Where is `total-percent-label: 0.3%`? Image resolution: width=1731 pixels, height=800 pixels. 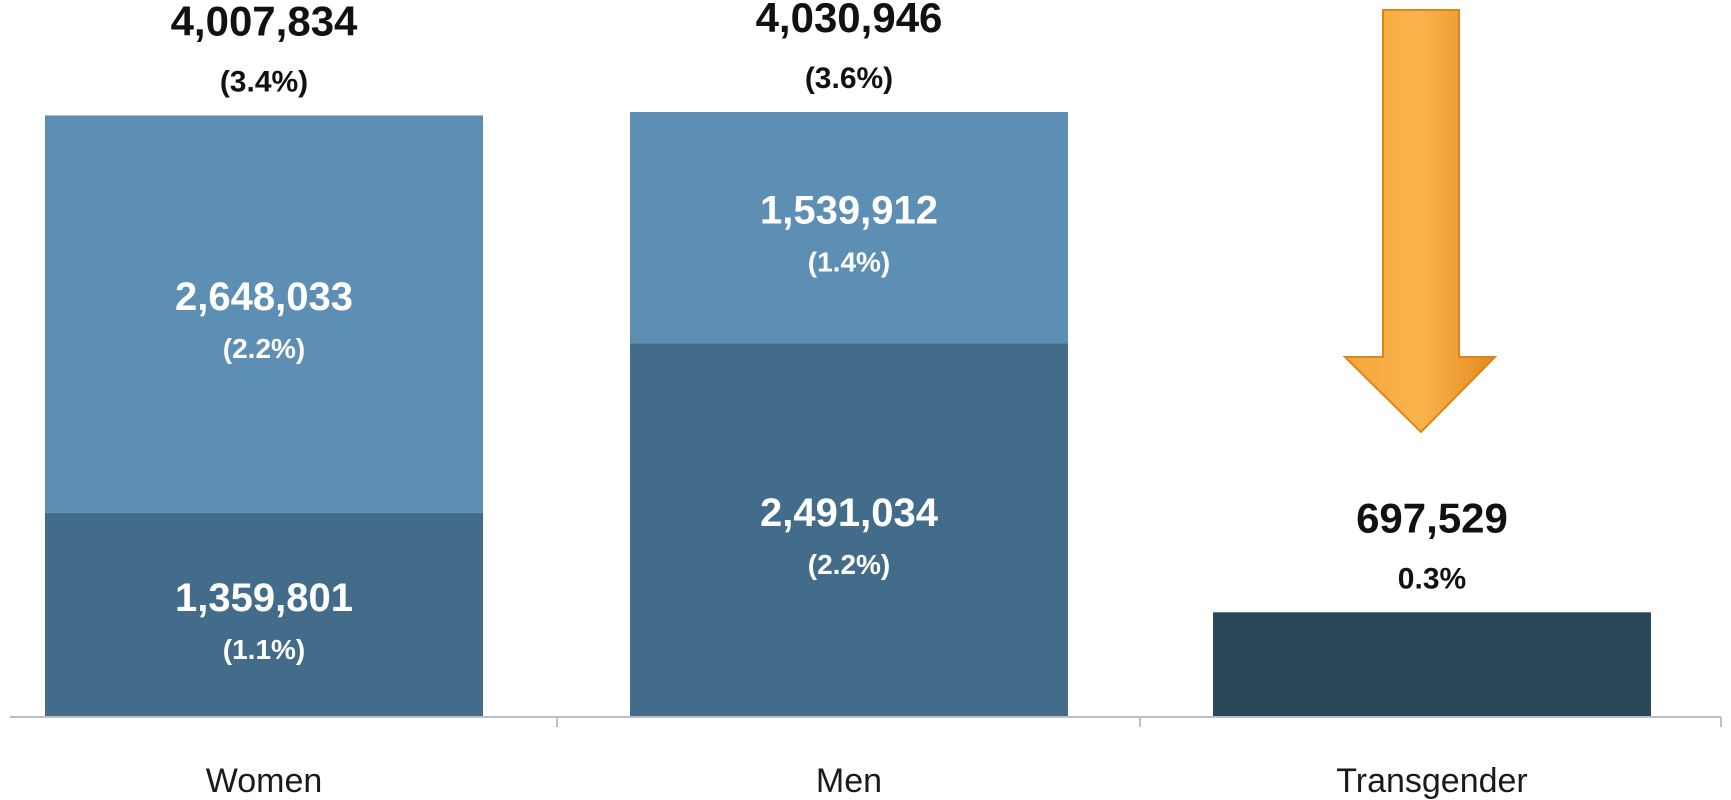
total-percent-label: 0.3% is located at coordinates (1432, 578).